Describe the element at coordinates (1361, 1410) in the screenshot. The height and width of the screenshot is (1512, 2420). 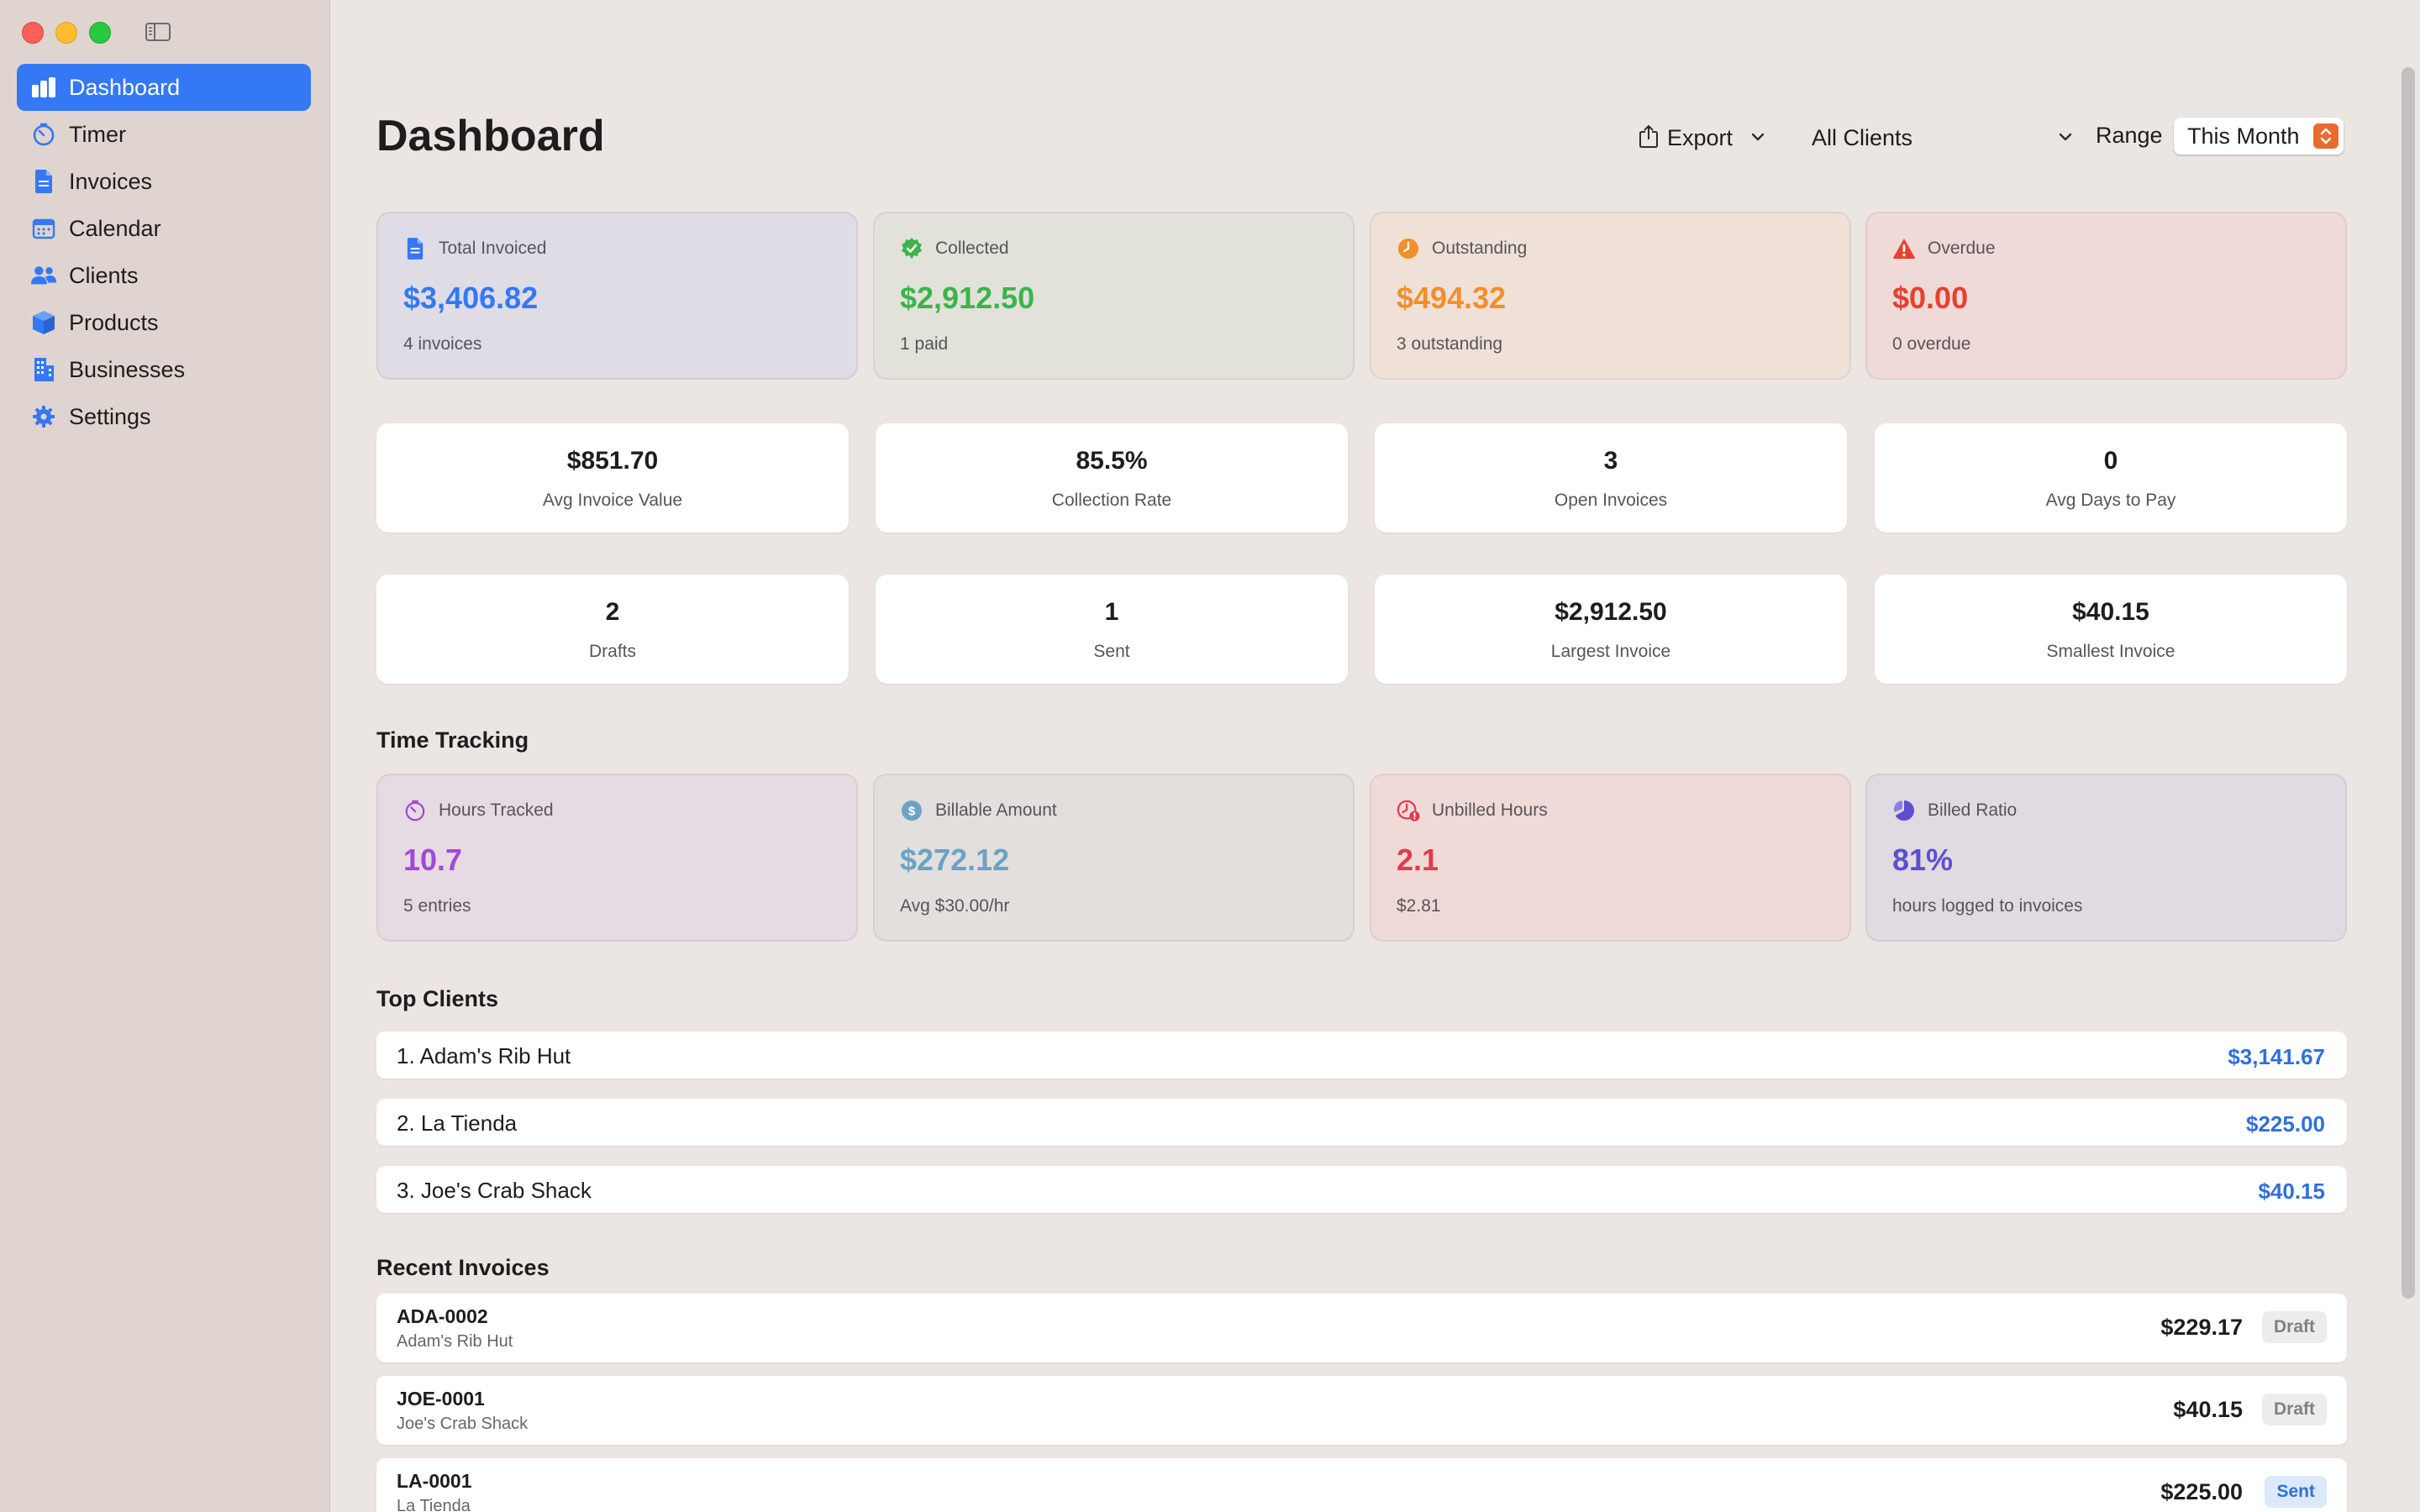
I see `invoice-row: JOE-0001 Joe's Crab Shack $40.15 Draft` at that location.